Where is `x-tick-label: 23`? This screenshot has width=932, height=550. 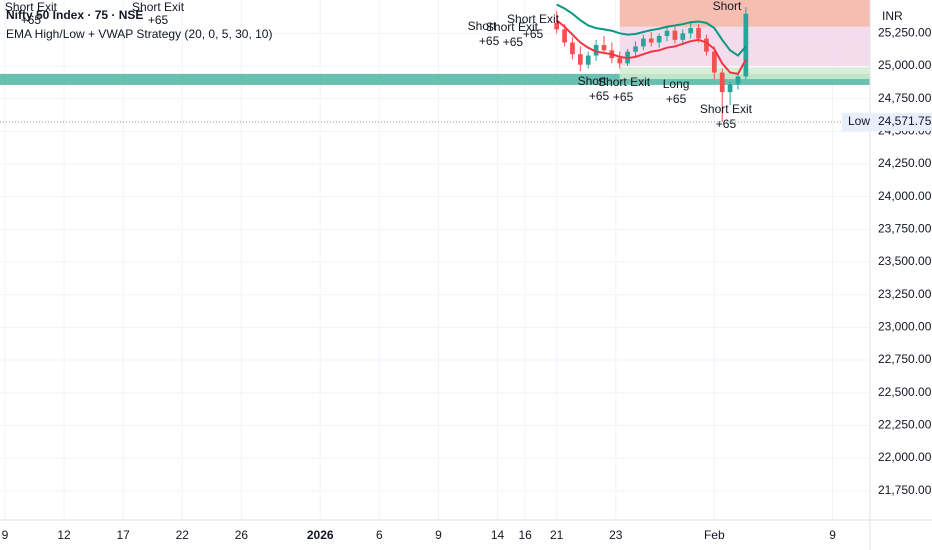 x-tick-label: 23 is located at coordinates (616, 535).